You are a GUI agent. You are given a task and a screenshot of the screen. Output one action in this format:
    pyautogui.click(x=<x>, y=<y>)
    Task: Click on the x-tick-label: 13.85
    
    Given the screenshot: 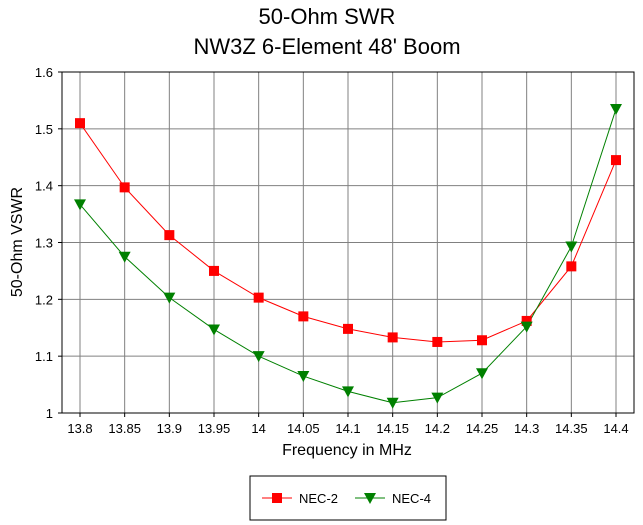 What is the action you would take?
    pyautogui.click(x=124, y=428)
    